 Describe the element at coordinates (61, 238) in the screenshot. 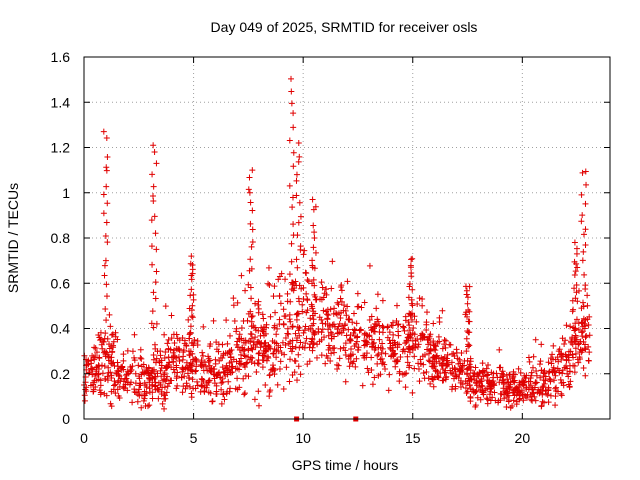

I see `y-tick-label: 0.8` at that location.